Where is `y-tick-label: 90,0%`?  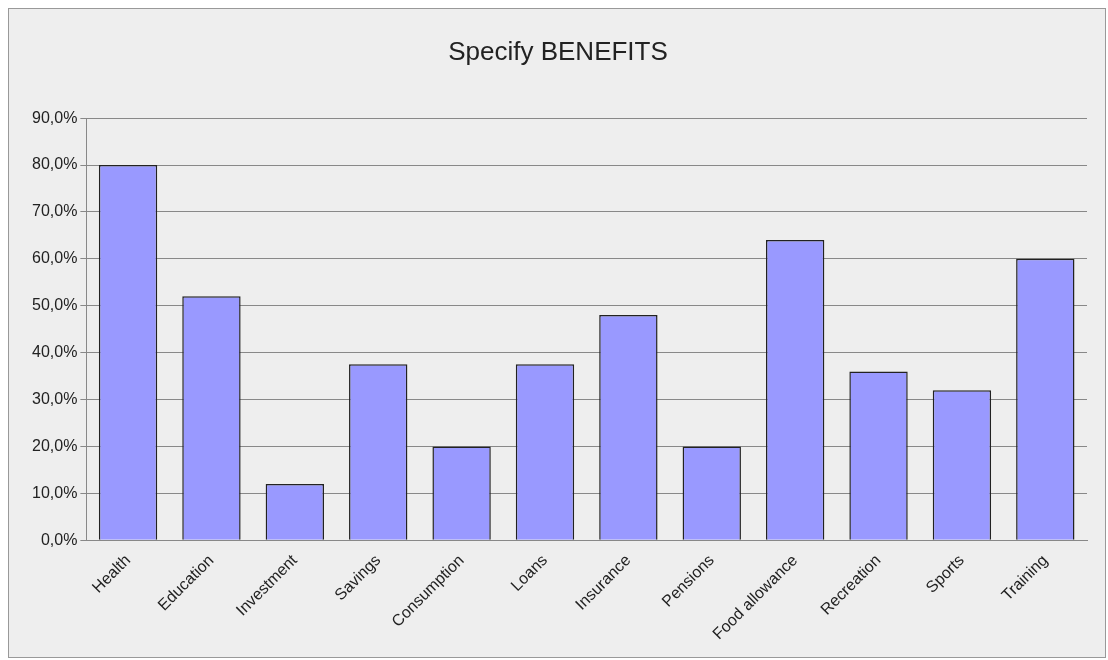
y-tick-label: 90,0% is located at coordinates (54, 117).